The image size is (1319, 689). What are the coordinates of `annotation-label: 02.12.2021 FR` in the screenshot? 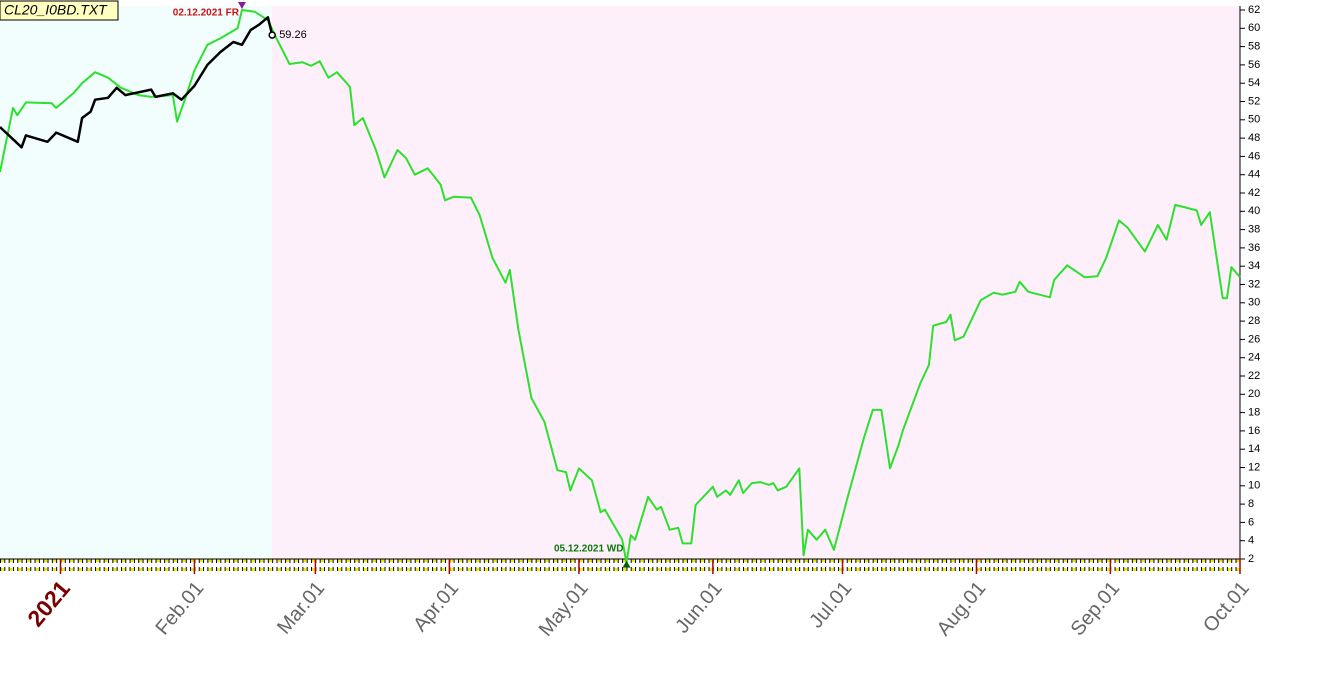 It's located at (206, 13).